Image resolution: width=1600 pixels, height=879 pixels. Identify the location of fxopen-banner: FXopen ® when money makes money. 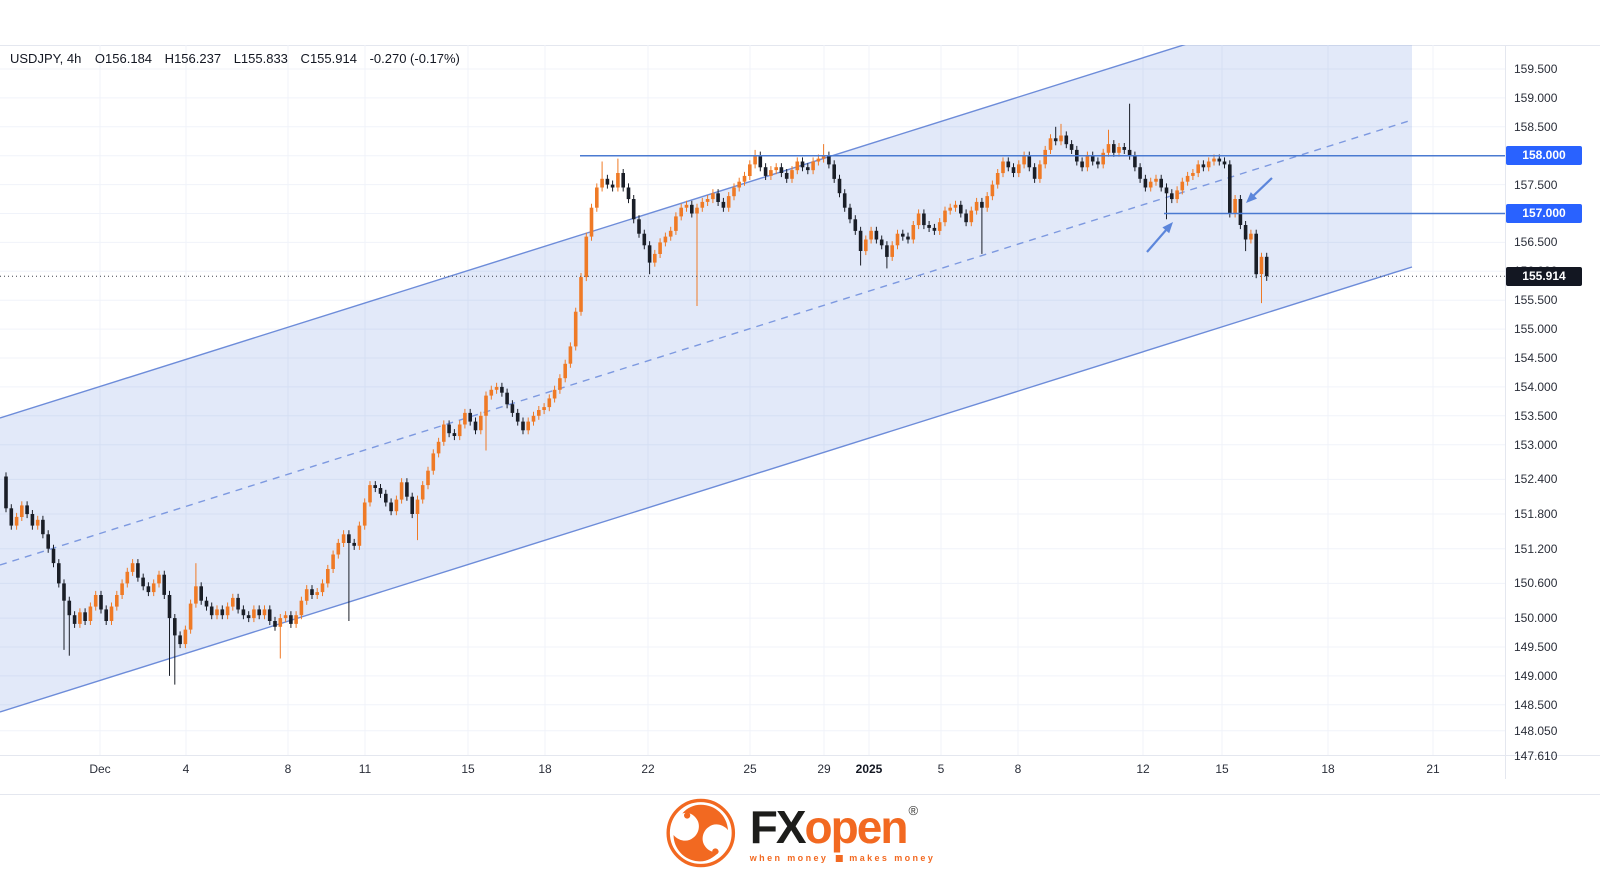
(800, 833).